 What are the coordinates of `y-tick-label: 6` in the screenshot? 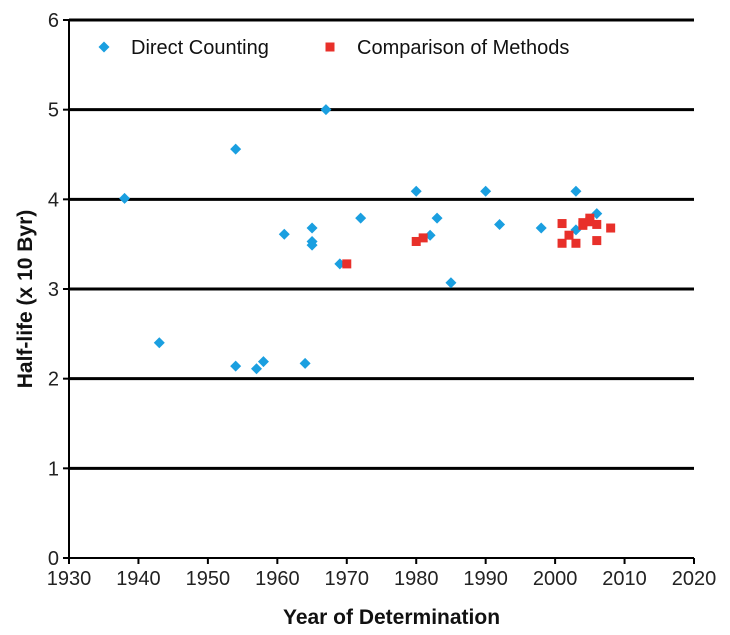 It's located at (53, 21).